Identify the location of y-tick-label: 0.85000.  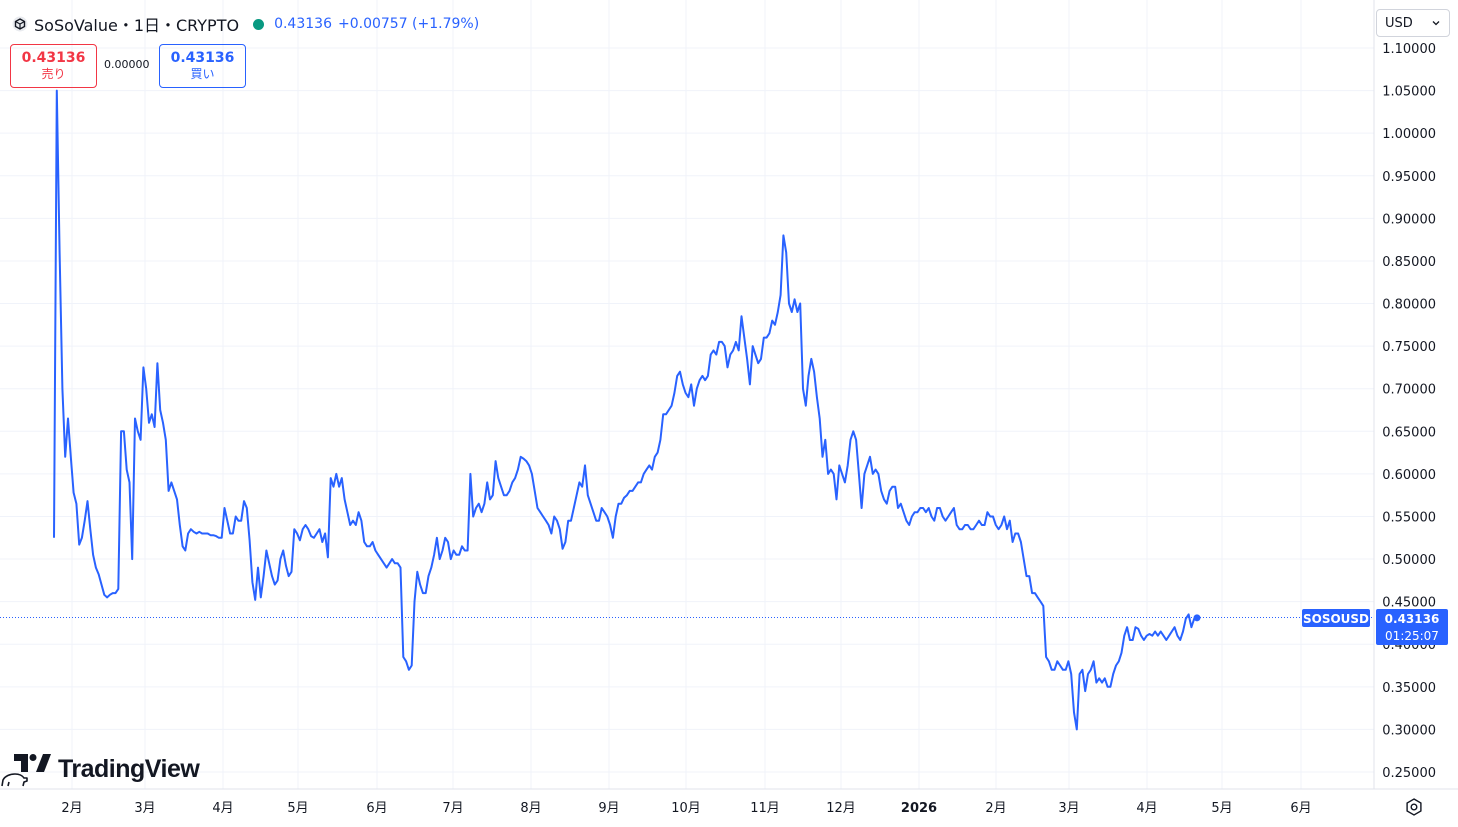
(1409, 262).